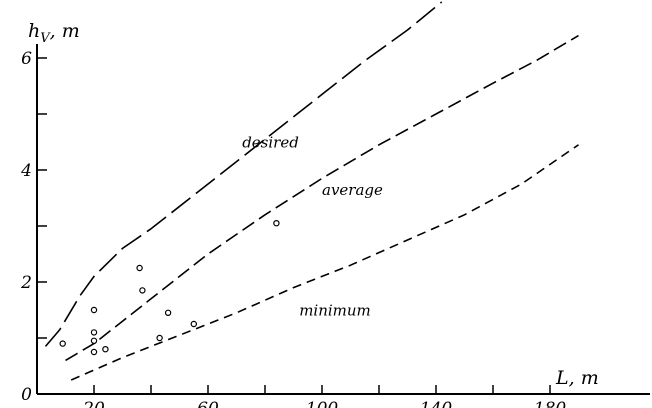 The height and width of the screenshot is (408, 652). I want to click on x-tick-label: 60, so click(208, 403).